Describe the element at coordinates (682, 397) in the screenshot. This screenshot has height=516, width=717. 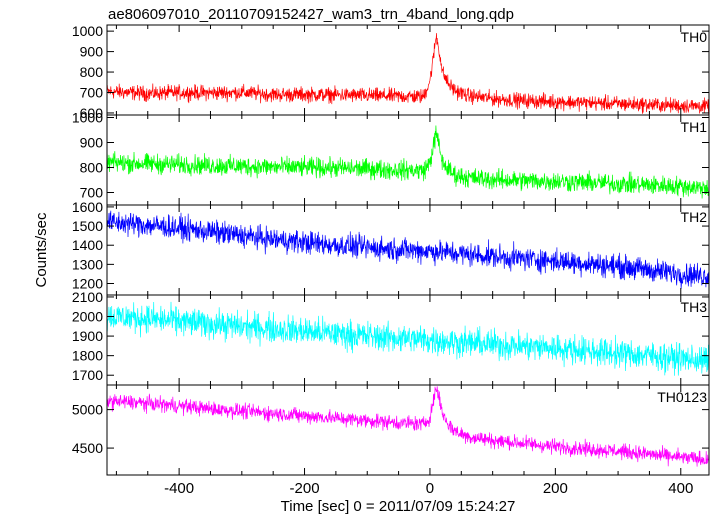
I see `panel-label: TH0123` at that location.